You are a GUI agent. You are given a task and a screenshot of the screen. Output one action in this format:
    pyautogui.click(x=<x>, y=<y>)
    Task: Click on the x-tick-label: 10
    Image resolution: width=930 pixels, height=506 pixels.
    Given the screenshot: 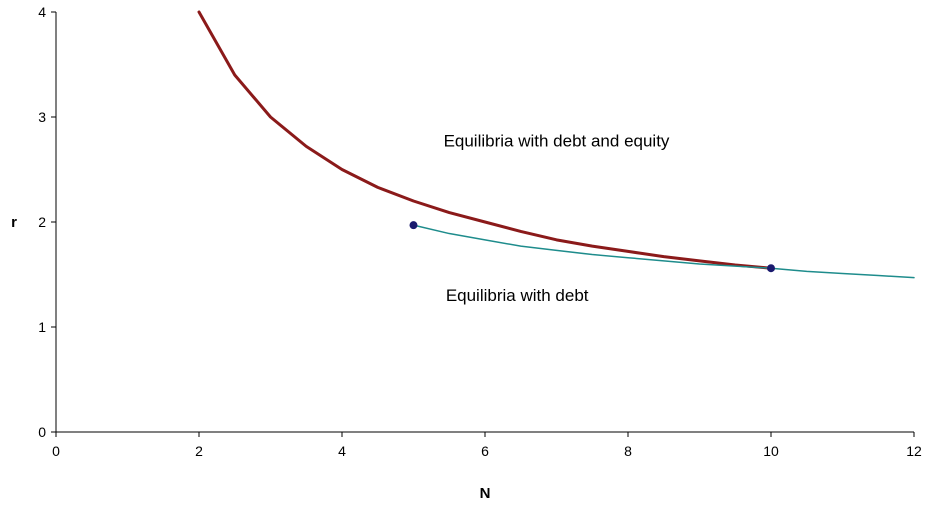 What is the action you would take?
    pyautogui.click(x=771, y=451)
    